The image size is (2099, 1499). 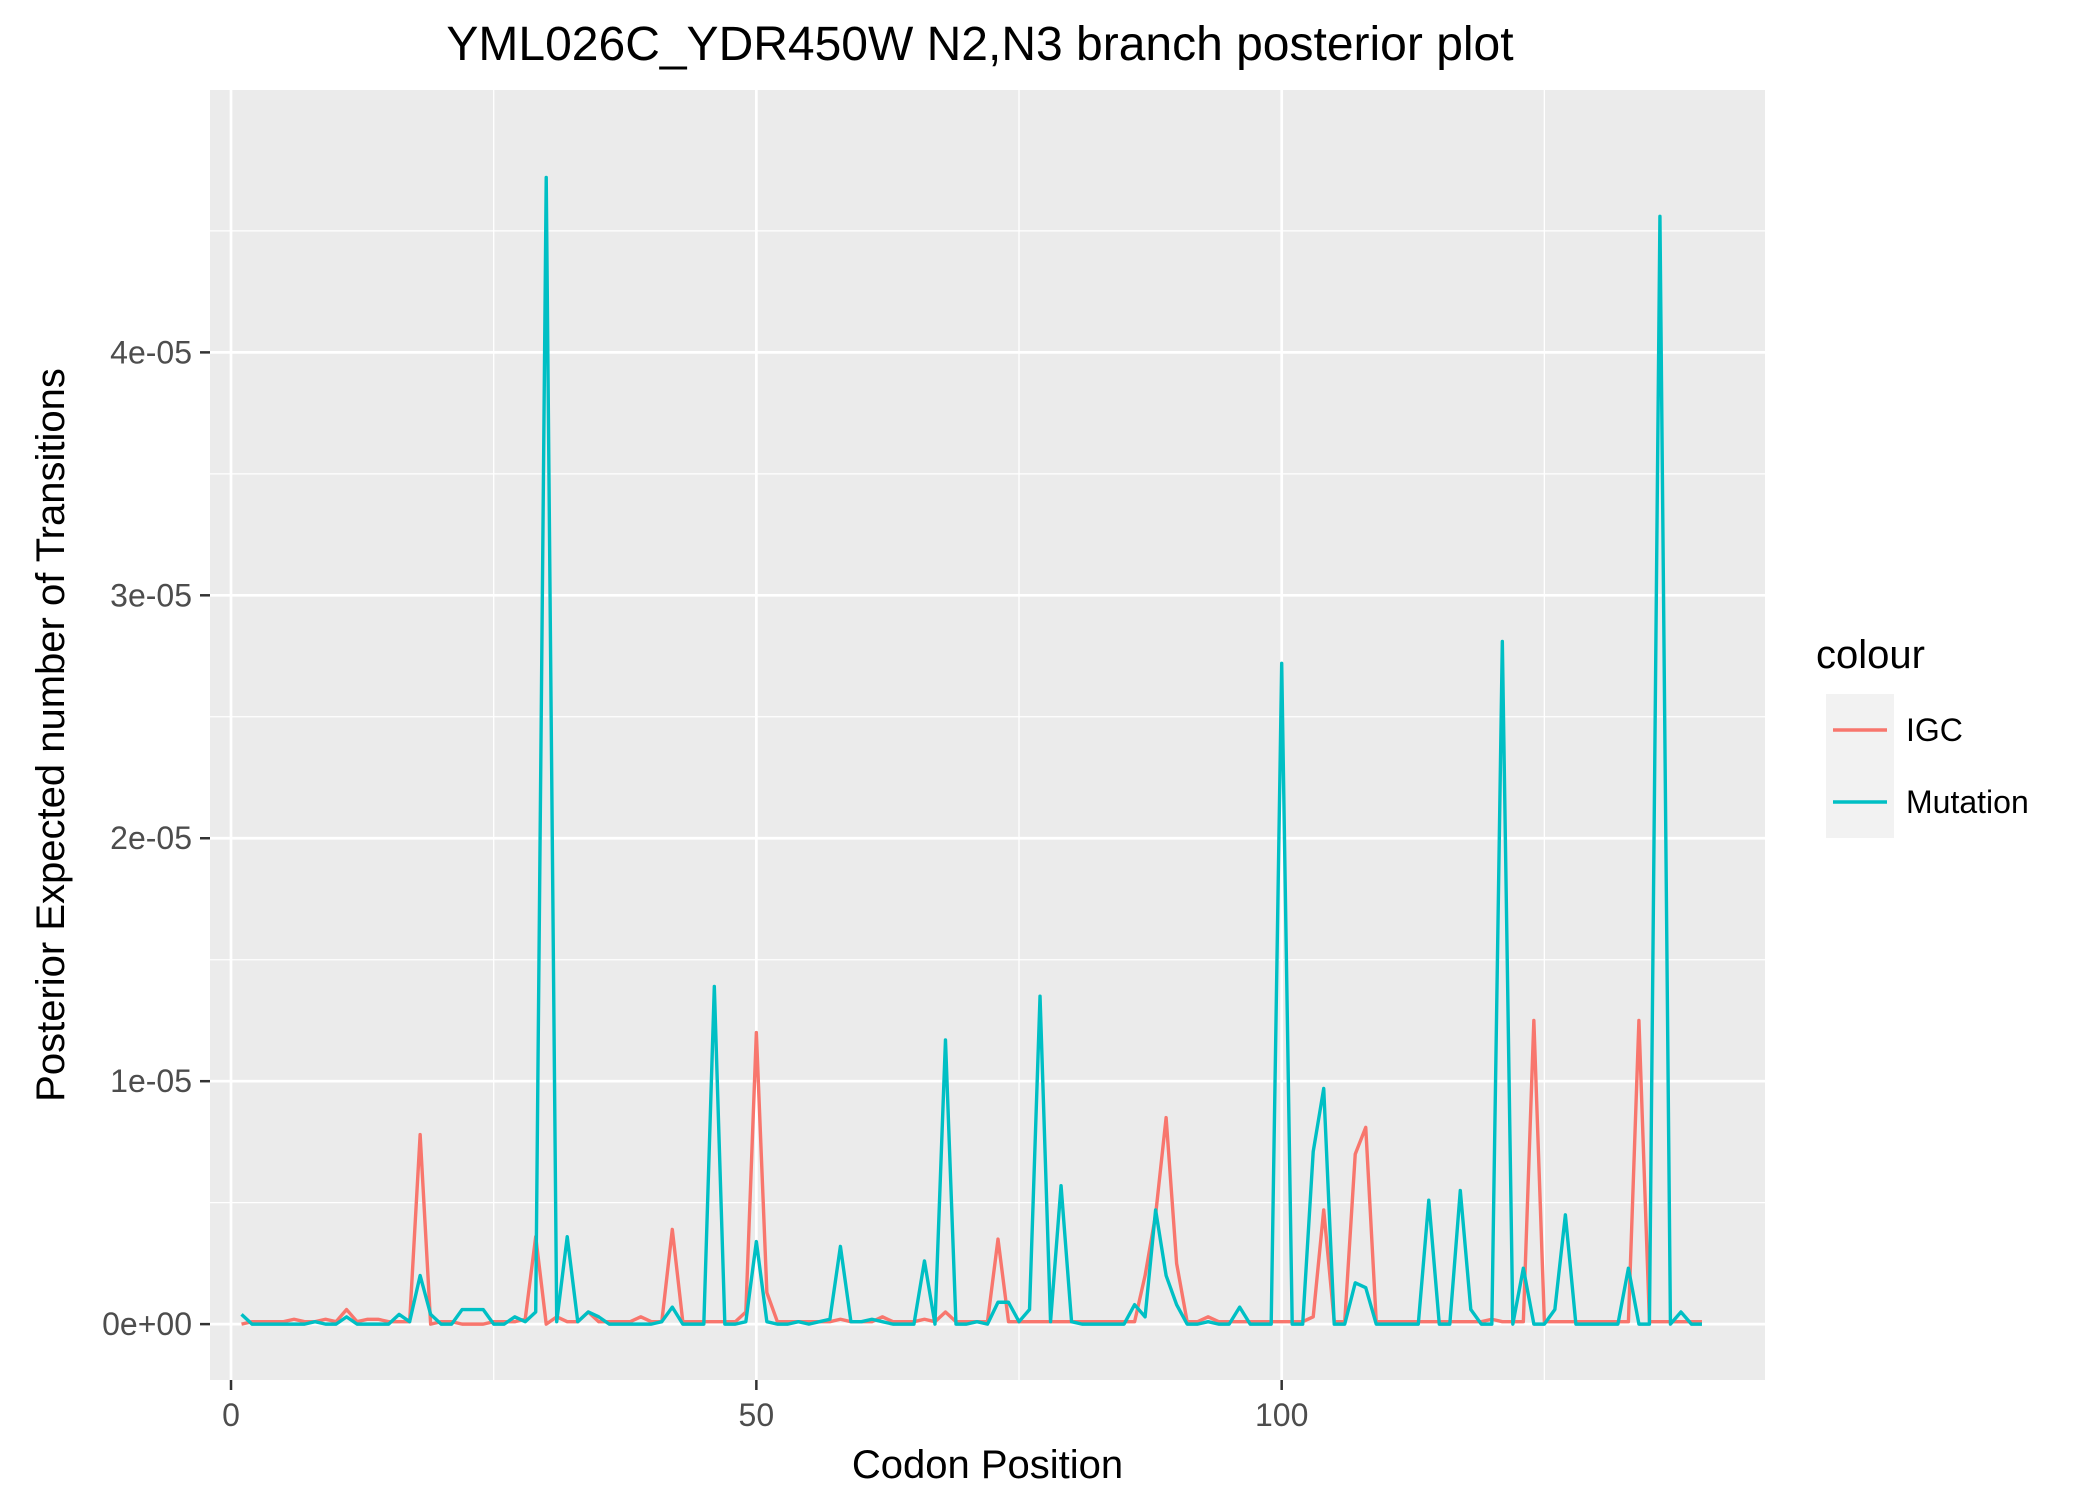 I want to click on x-tick-label: 0, so click(x=231, y=1415).